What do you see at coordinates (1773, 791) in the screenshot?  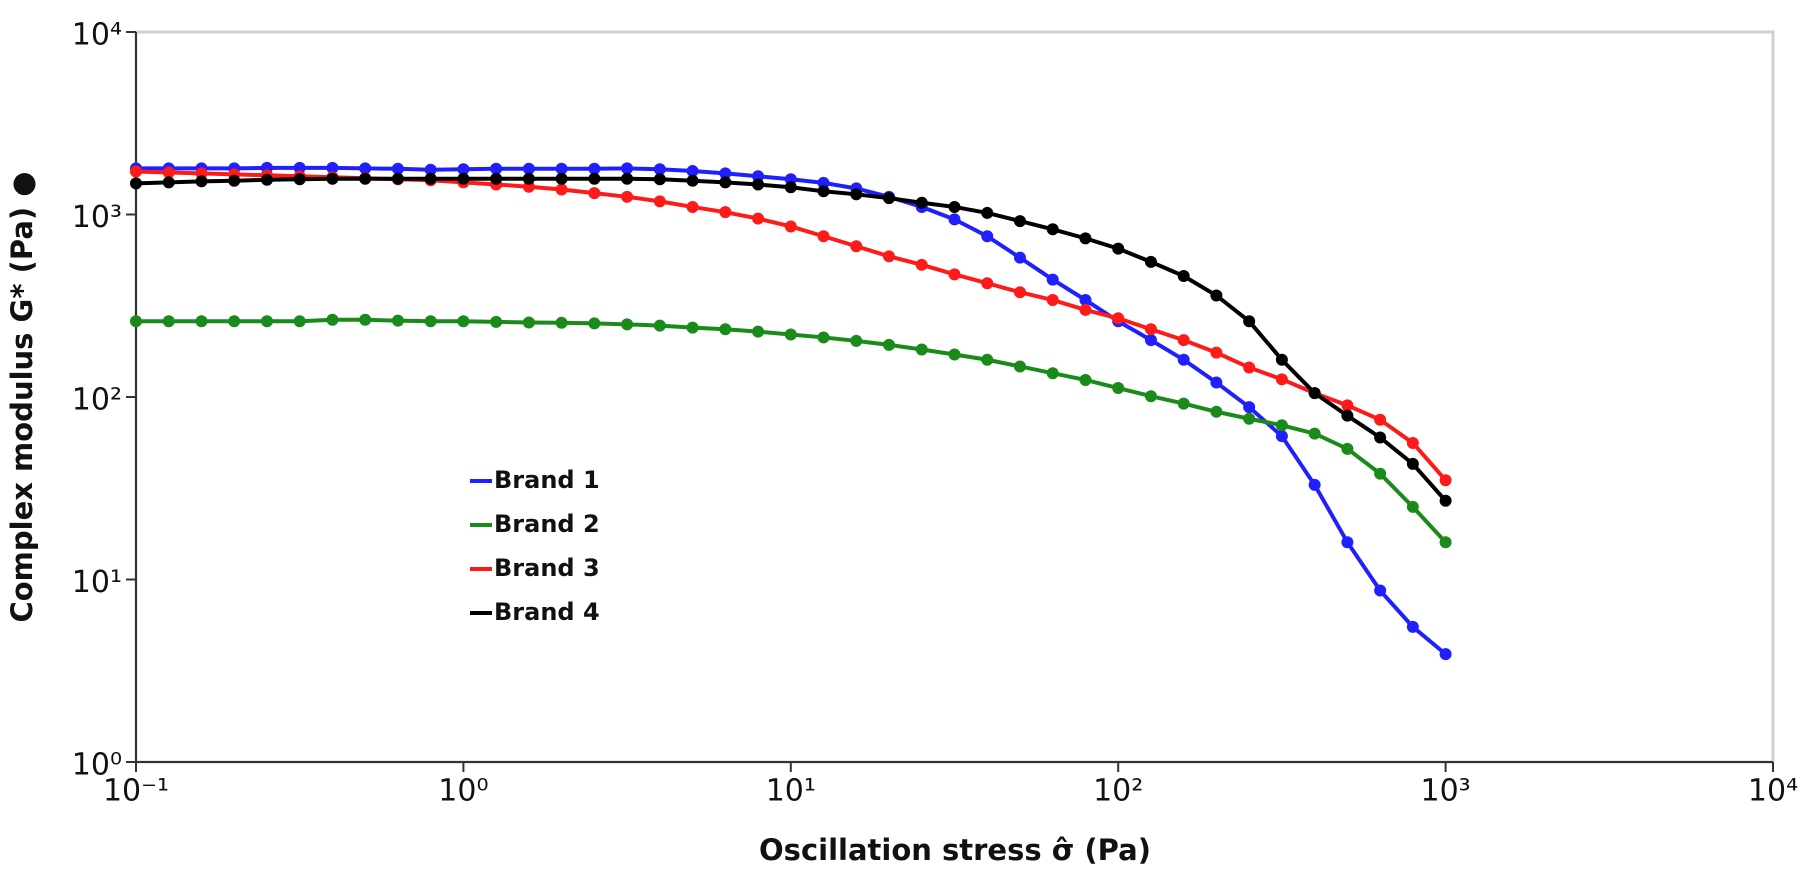 I see `x-tick-label: 10⁴` at bounding box center [1773, 791].